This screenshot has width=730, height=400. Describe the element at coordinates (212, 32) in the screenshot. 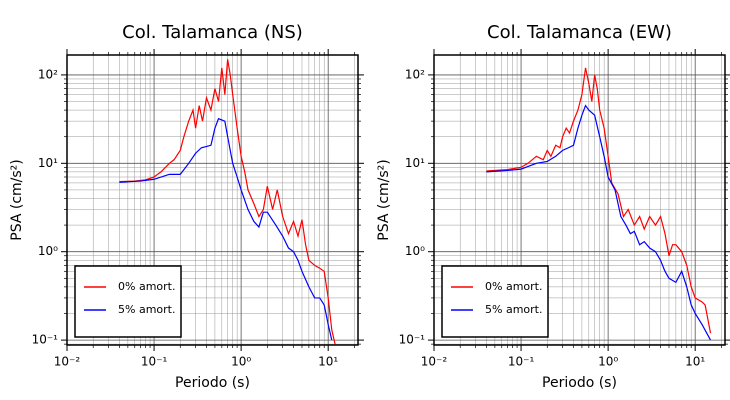

I see `chart-title: Col. Talamanca (NS)` at that location.